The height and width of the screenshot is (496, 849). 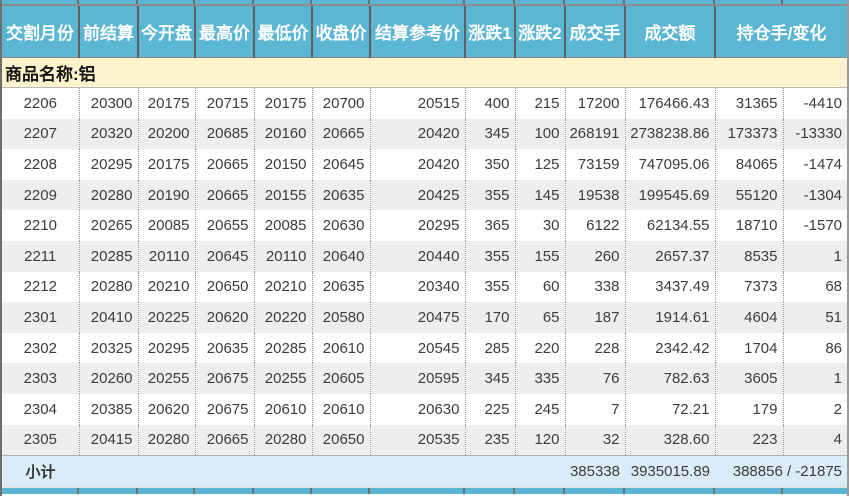 I want to click on cell-volume: 268191, so click(x=595, y=134).